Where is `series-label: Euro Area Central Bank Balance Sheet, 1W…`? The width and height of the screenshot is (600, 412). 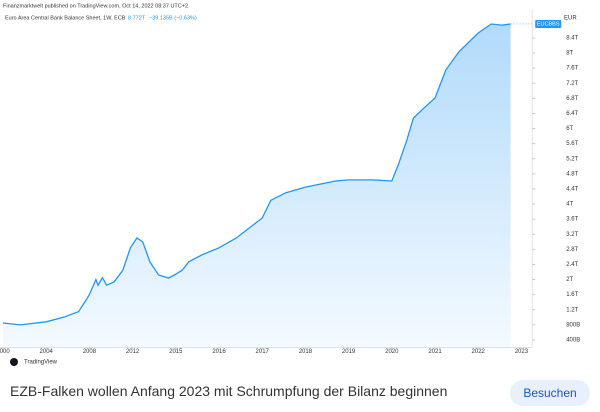 series-label: Euro Area Central Bank Balance Sheet, 1W… is located at coordinates (65, 18).